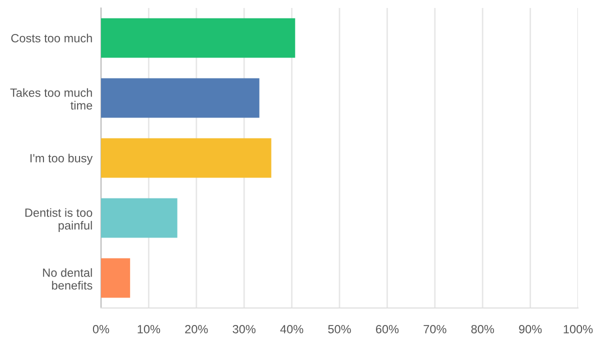 This screenshot has width=601, height=348. I want to click on x-tick-label: 30%, so click(244, 329).